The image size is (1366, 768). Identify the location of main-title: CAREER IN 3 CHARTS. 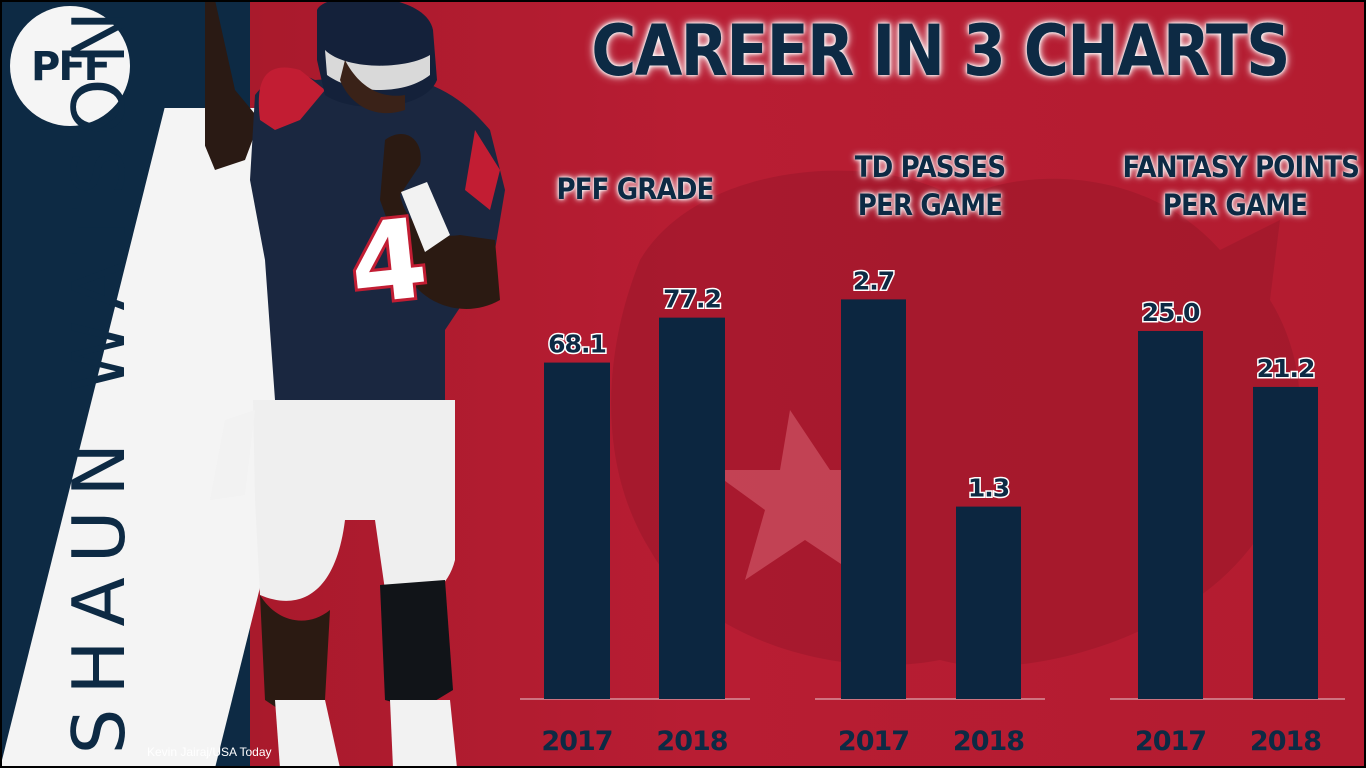
(940, 51).